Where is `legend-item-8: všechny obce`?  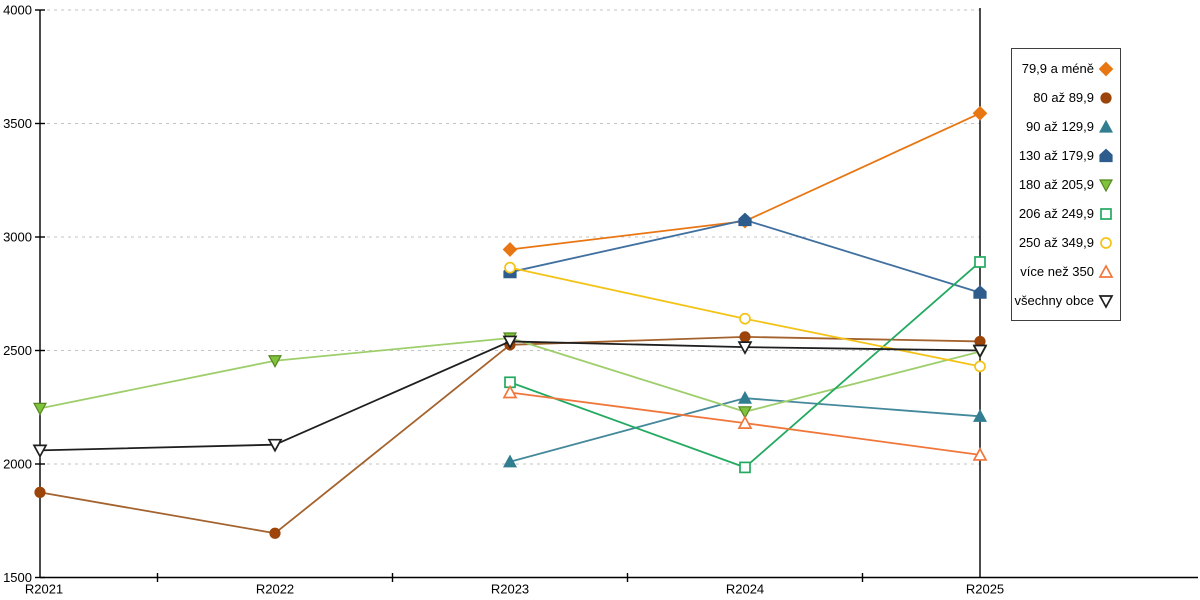
legend-item-8: všechny obce is located at coordinates (1064, 300).